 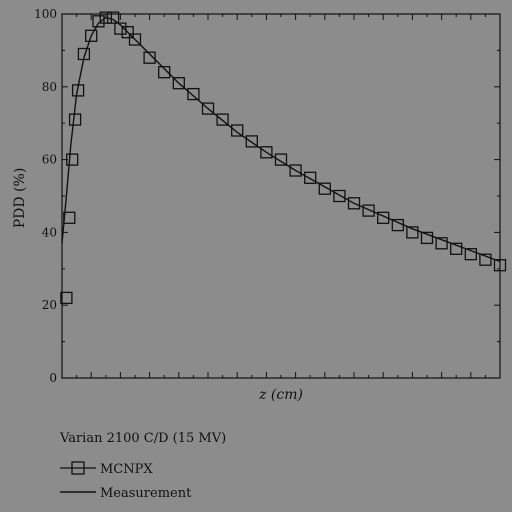 What do you see at coordinates (142, 438) in the screenshot?
I see `legend-title: Varian 2100 C/D (15 MV)` at bounding box center [142, 438].